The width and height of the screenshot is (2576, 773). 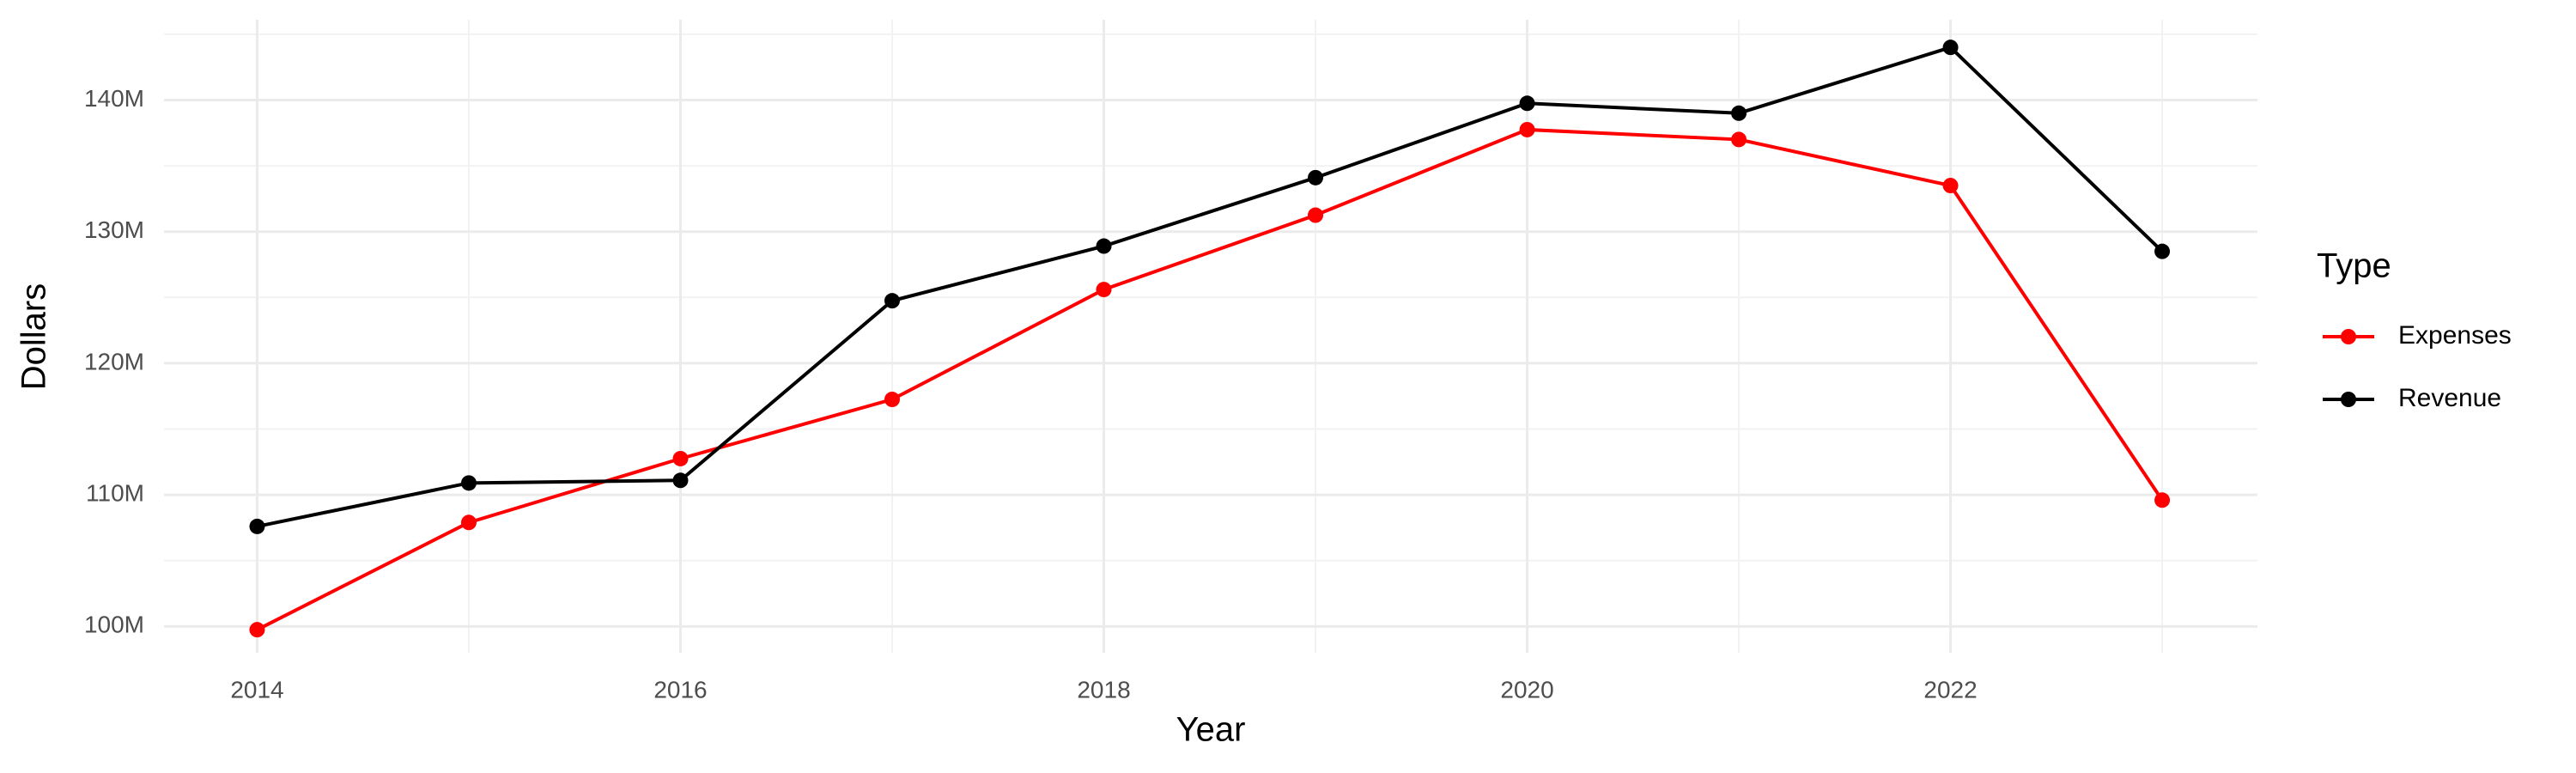 What do you see at coordinates (1211, 730) in the screenshot?
I see `x-axis-title: Year` at bounding box center [1211, 730].